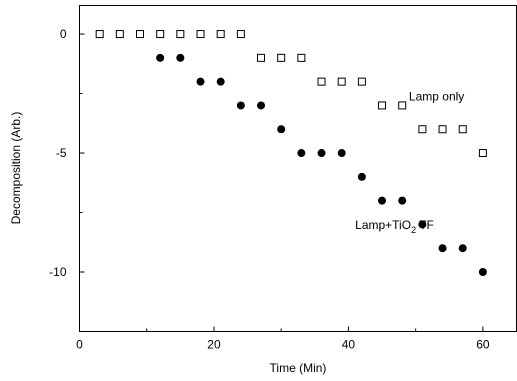 This screenshot has height=381, width=517. Describe the element at coordinates (61, 153) in the screenshot. I see `y-tick-label: -5` at that location.